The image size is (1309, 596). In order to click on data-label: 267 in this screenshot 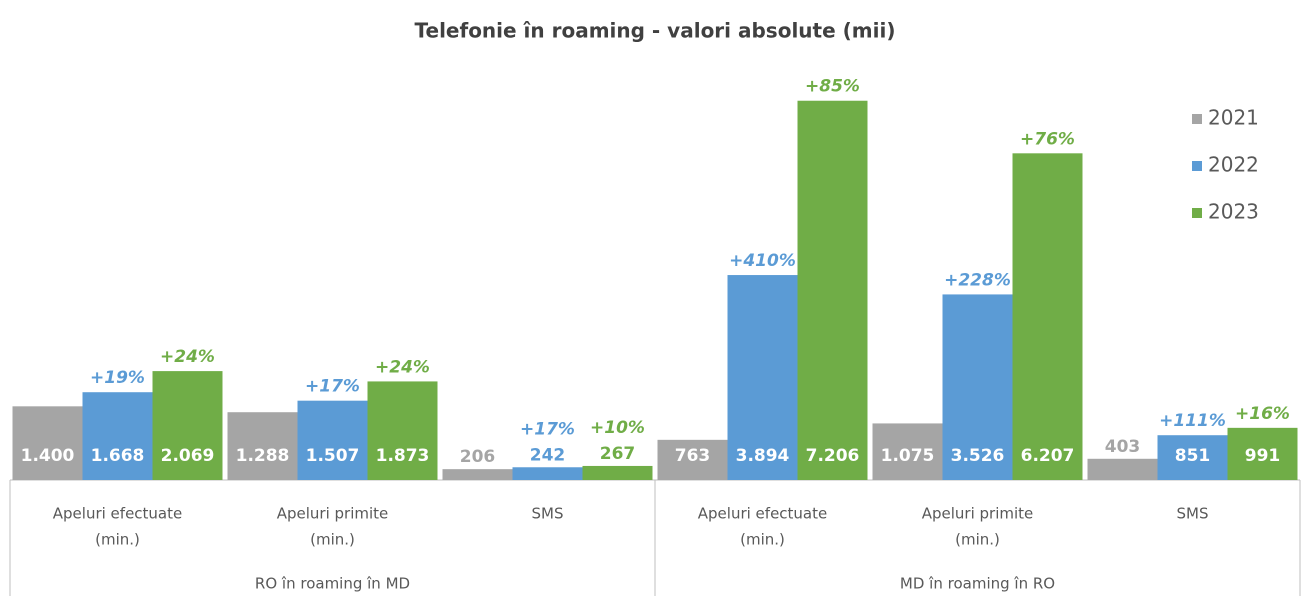, I will do `click(618, 454)`.